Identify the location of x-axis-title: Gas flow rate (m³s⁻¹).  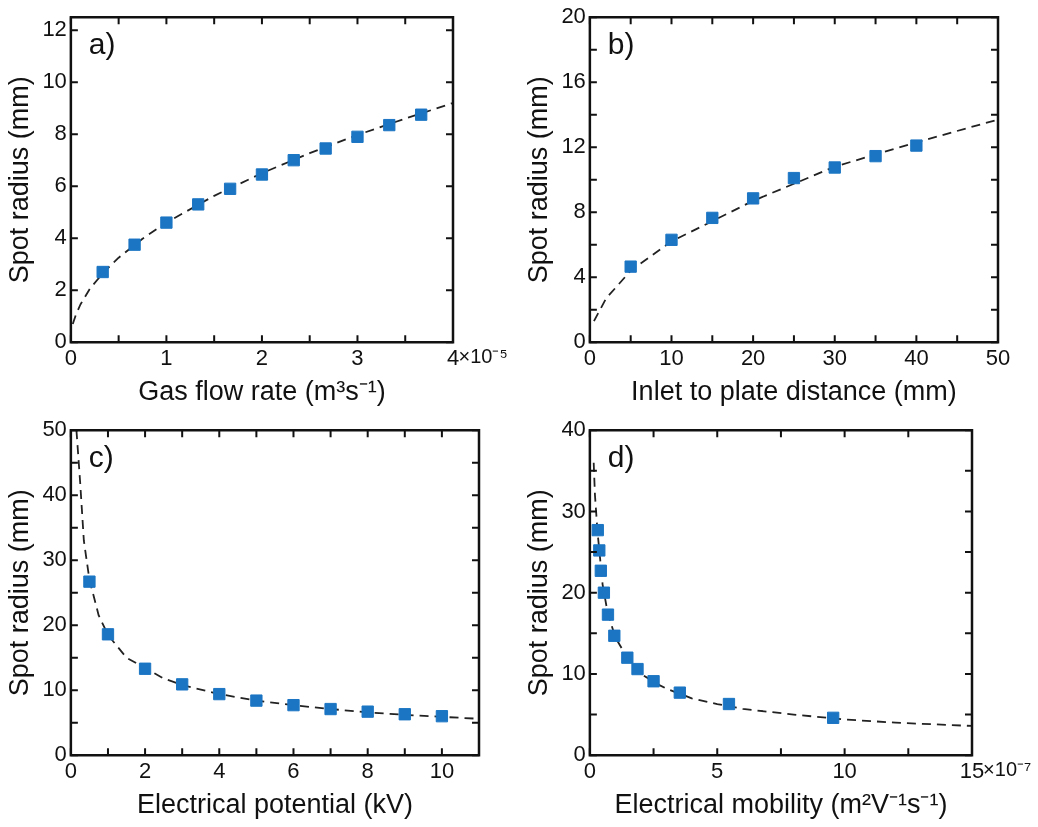
(262, 391).